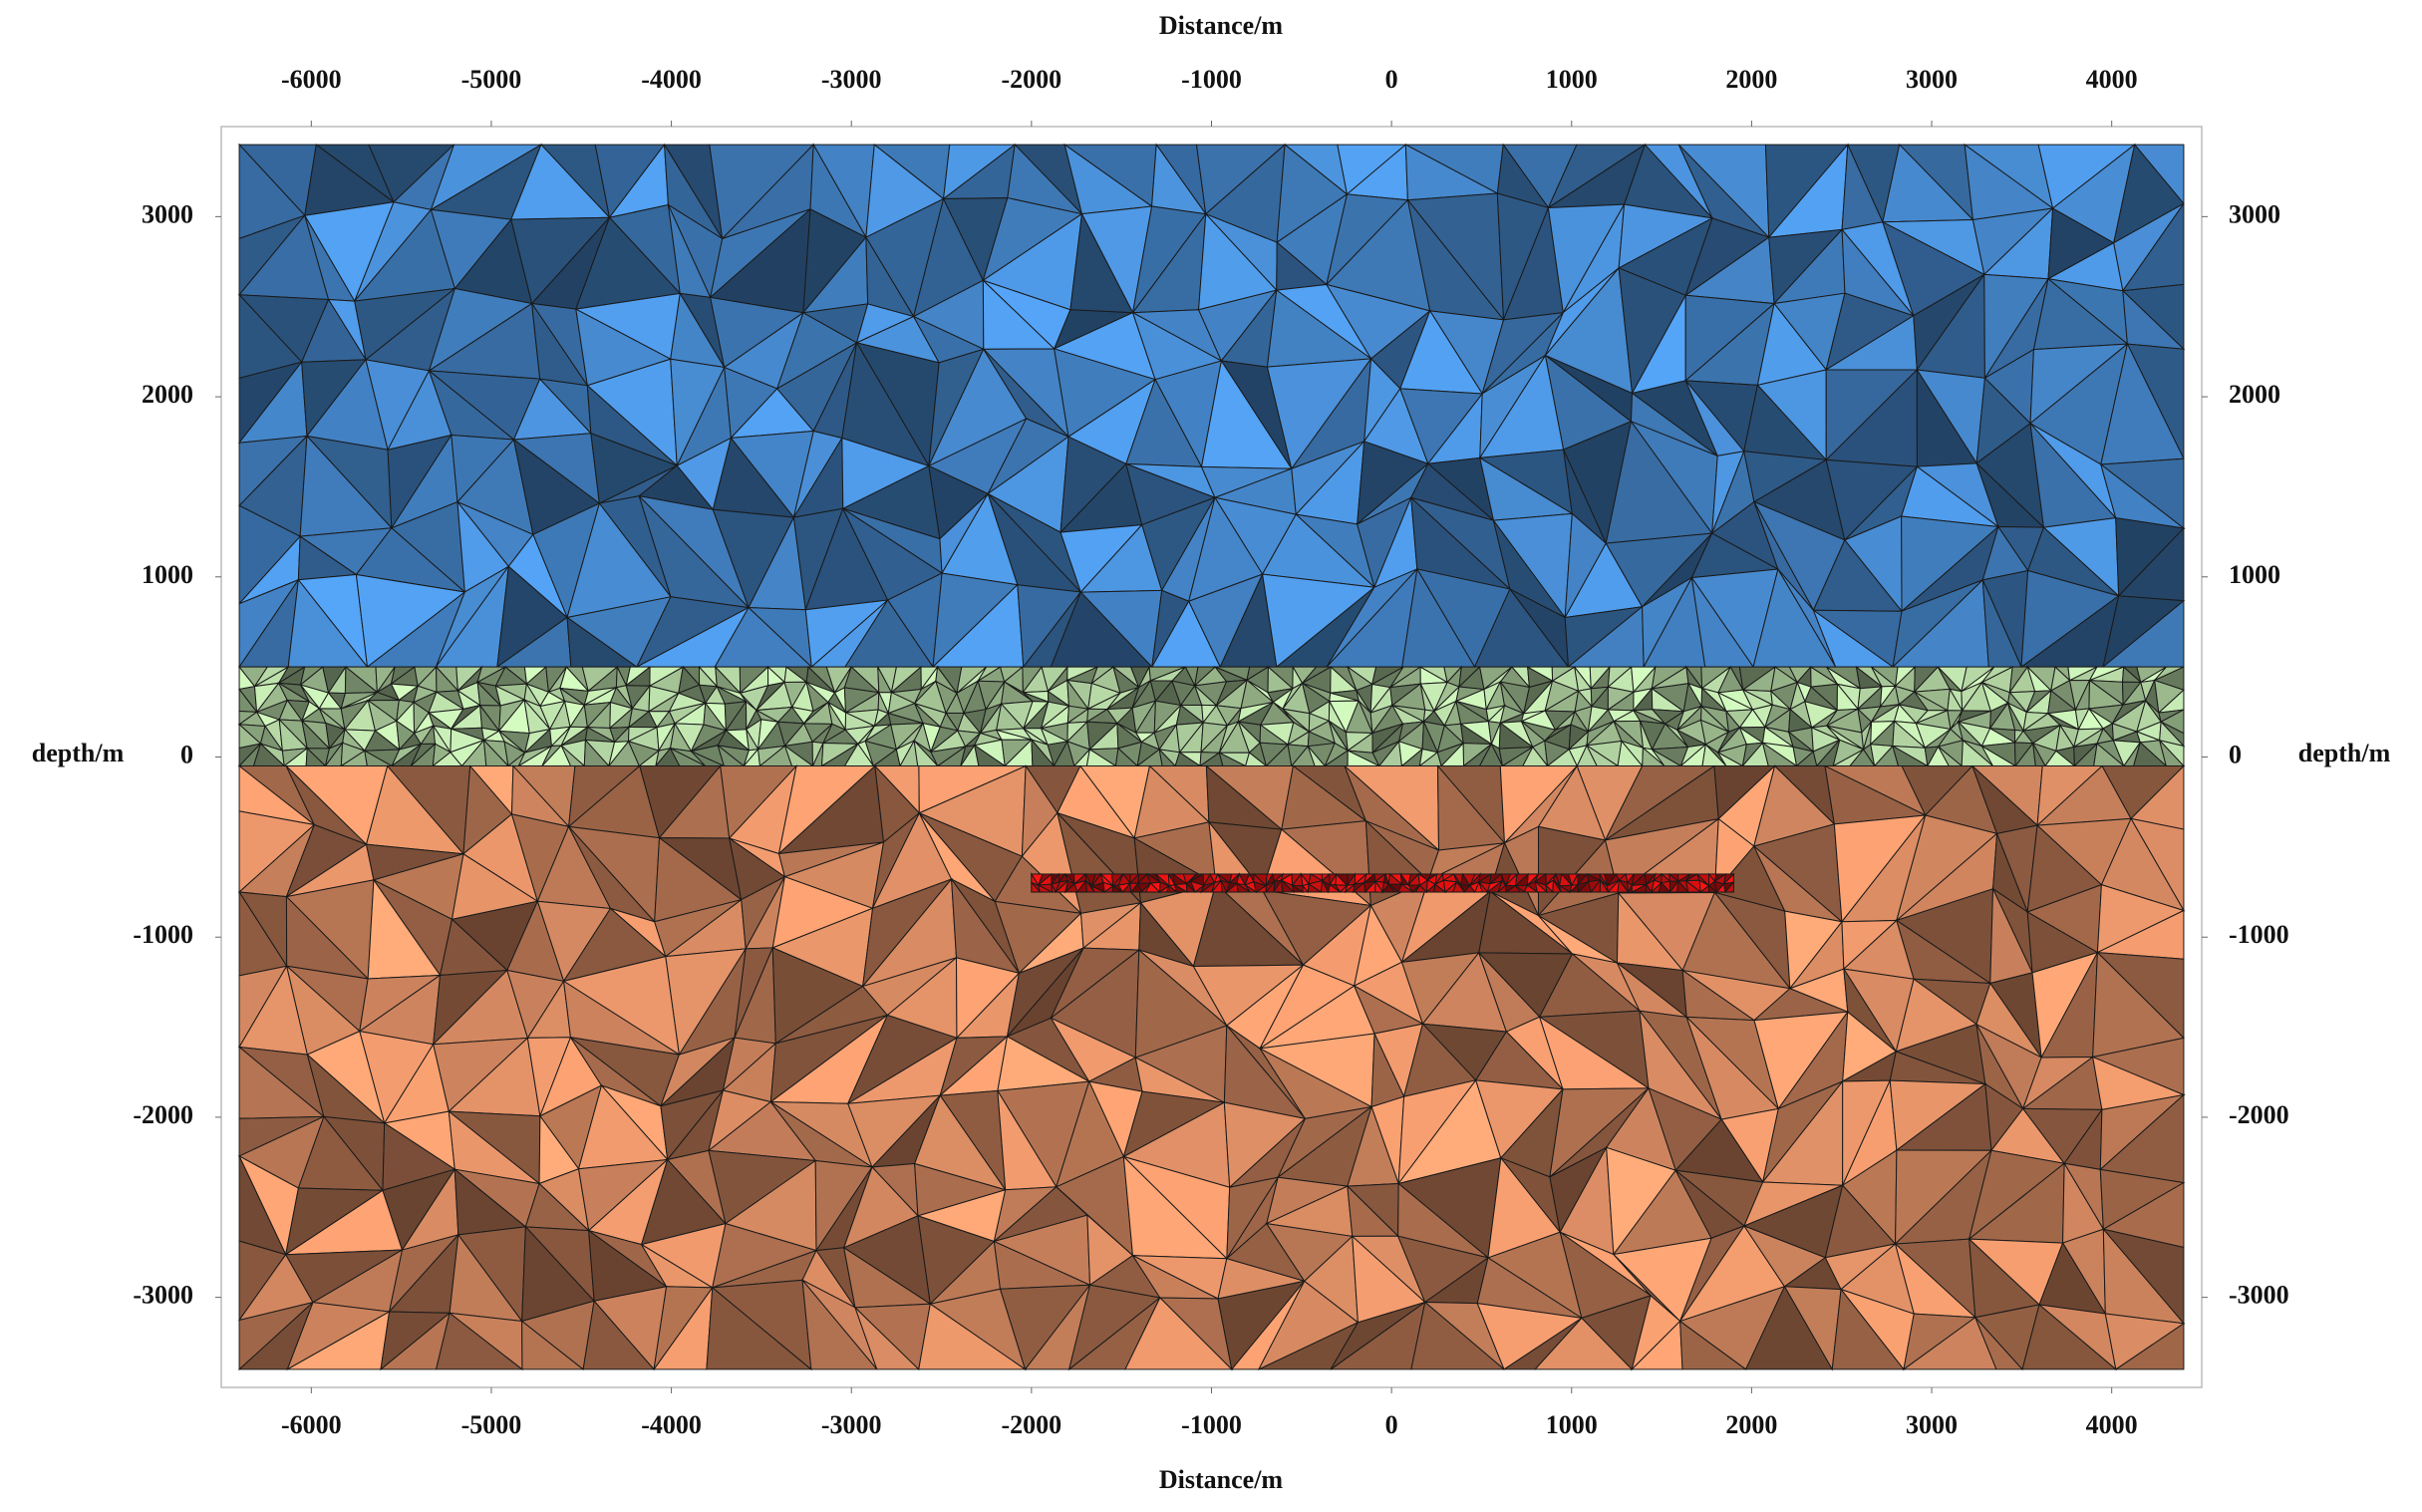  I want to click on x-tick-label-top: -6000, so click(311, 80).